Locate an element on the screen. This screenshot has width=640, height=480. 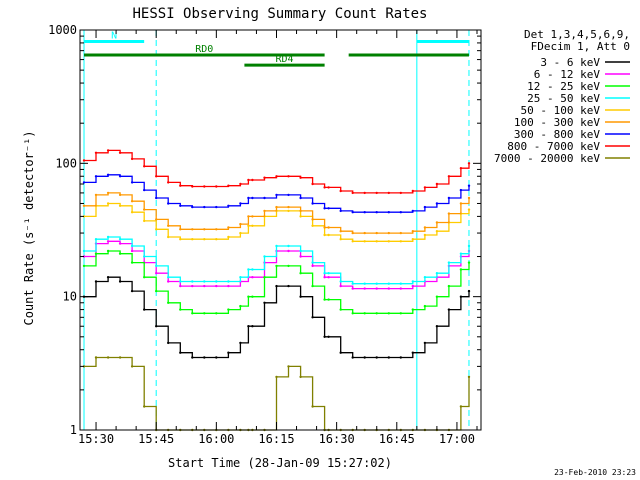
legend-header-line-1: Det 1,3,4,5,6,9, is located at coordinates (577, 34).